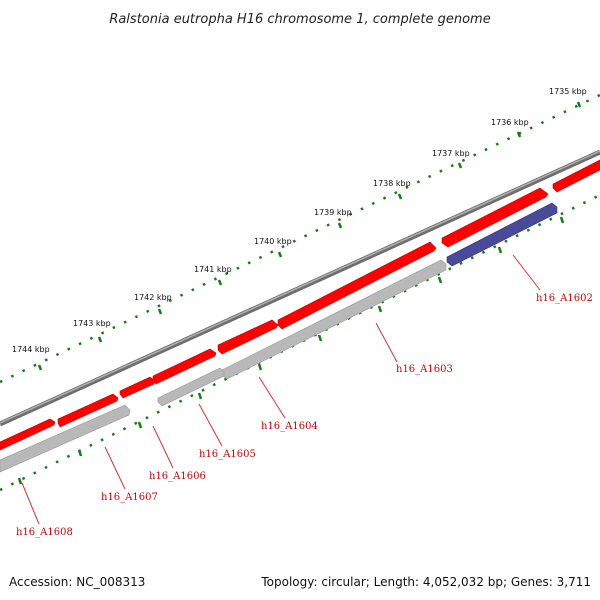 Image resolution: width=600 pixels, height=600 pixels. I want to click on gene-label: h16_A1603, so click(424, 369).